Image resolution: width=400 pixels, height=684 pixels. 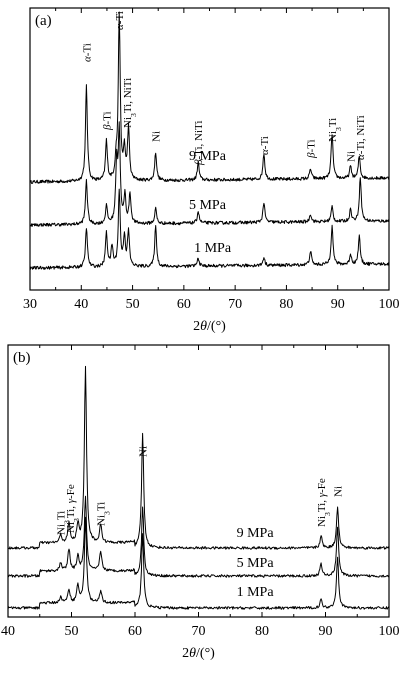 What do you see at coordinates (361, 137) in the screenshot?
I see `peak-annotation: α-Ti, NiTi` at bounding box center [361, 137].